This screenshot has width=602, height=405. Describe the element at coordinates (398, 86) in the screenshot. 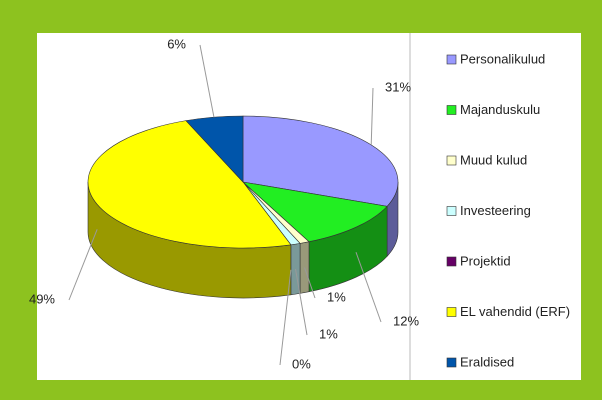

I see `data-label: 31%` at that location.